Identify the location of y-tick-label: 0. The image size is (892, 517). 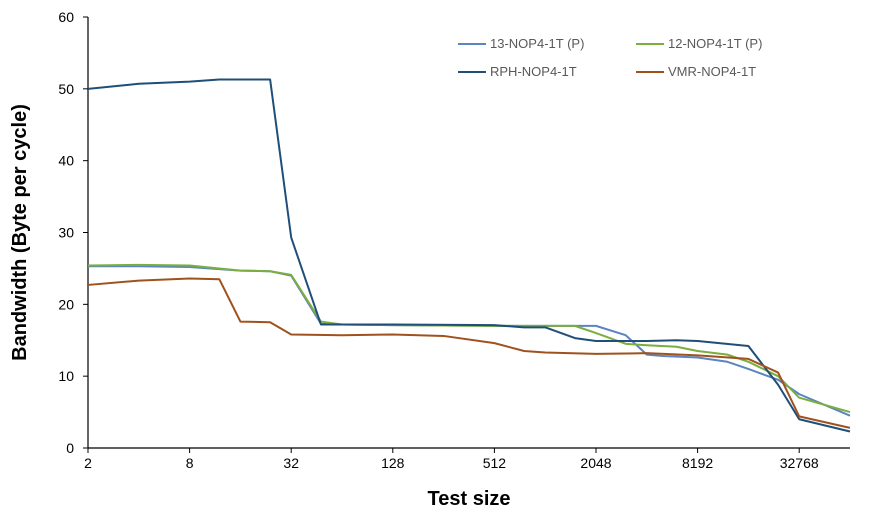
(70, 448).